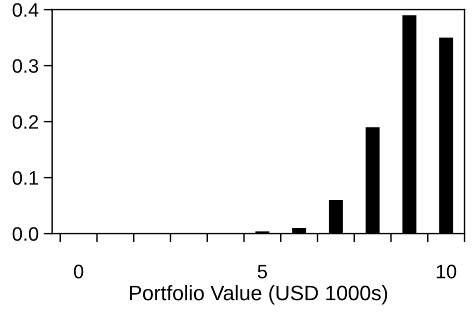 The height and width of the screenshot is (320, 474). Describe the element at coordinates (259, 294) in the screenshot. I see `x-axis-title: Portfolio Value (USD 1000s)` at that location.